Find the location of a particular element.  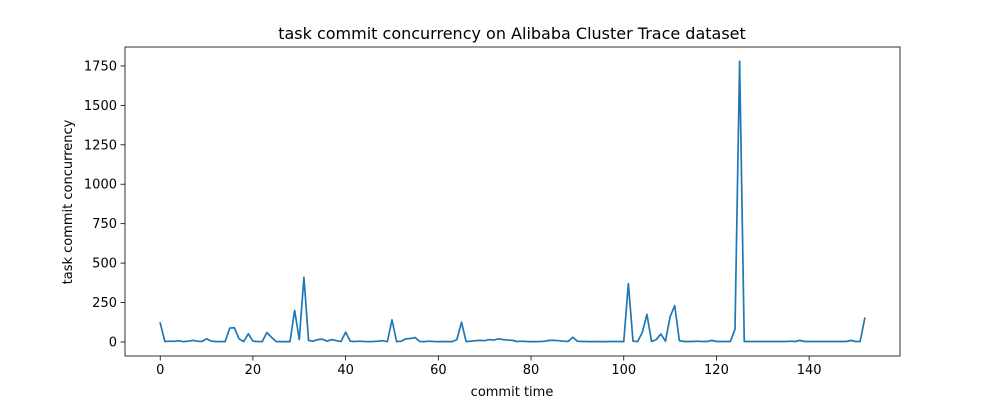

y-tick-label: 750 is located at coordinates (104, 224).